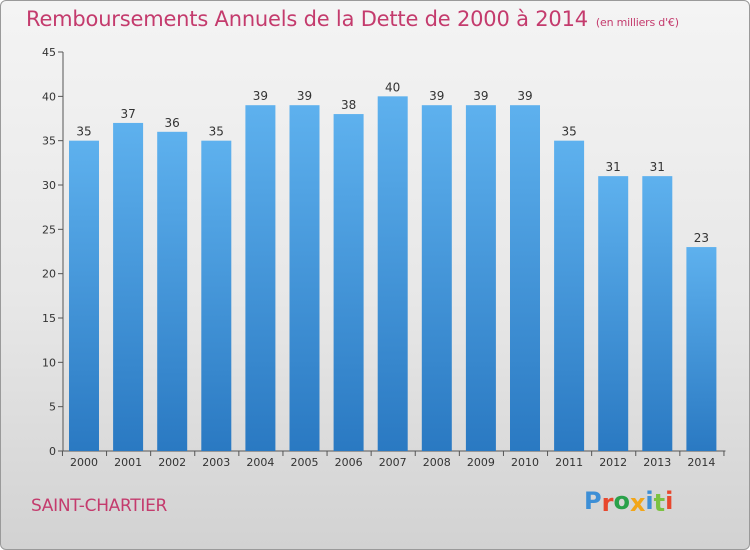 The height and width of the screenshot is (550, 750). What do you see at coordinates (49, 274) in the screenshot?
I see `y-tick-label: 20` at bounding box center [49, 274].